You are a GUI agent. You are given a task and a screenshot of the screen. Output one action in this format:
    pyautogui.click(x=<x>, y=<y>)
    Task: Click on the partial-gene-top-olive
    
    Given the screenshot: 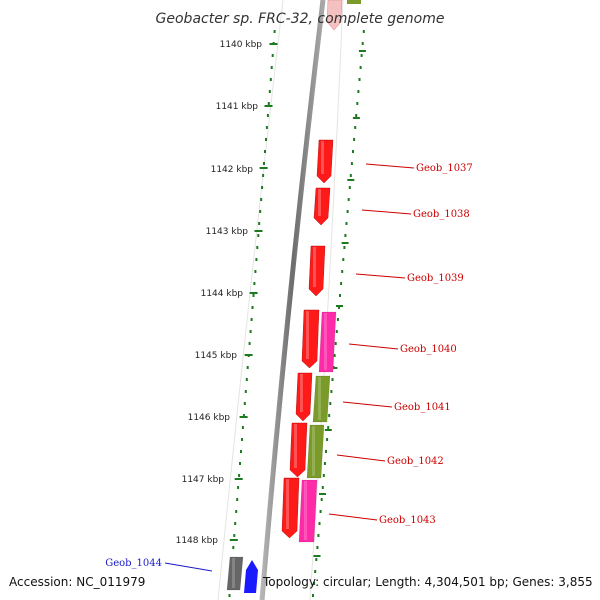 What is the action you would take?
    pyautogui.click(x=354, y=2)
    